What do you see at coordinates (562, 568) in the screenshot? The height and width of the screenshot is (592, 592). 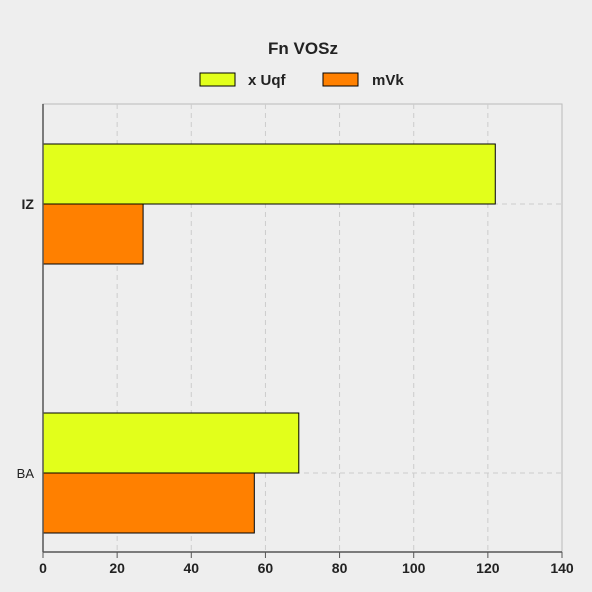 I see `x-tick-label: 140` at bounding box center [562, 568].